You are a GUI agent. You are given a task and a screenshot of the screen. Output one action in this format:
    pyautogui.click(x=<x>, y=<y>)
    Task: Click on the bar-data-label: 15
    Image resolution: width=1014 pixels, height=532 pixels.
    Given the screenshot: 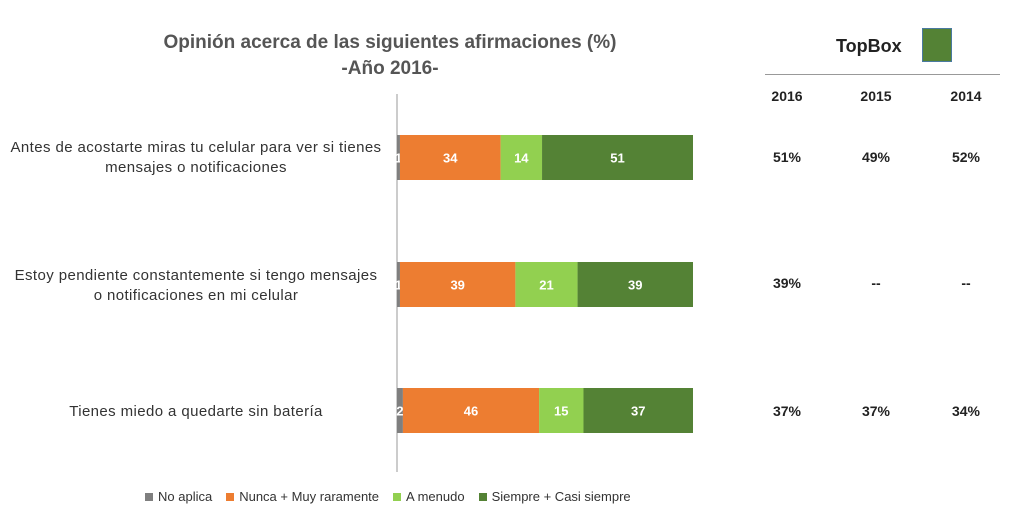 What is the action you would take?
    pyautogui.click(x=561, y=411)
    